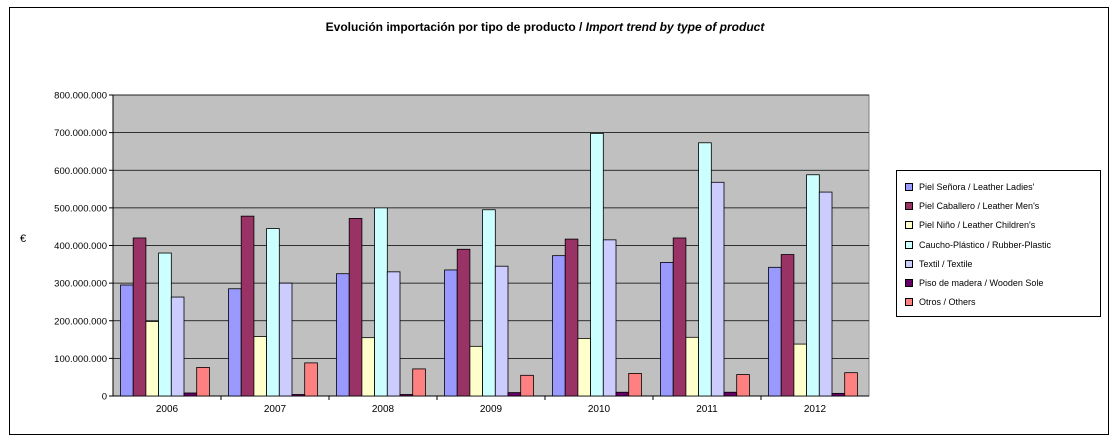 The height and width of the screenshot is (435, 1112). Describe the element at coordinates (815, 409) in the screenshot. I see `x-tick-label: 2012` at that location.